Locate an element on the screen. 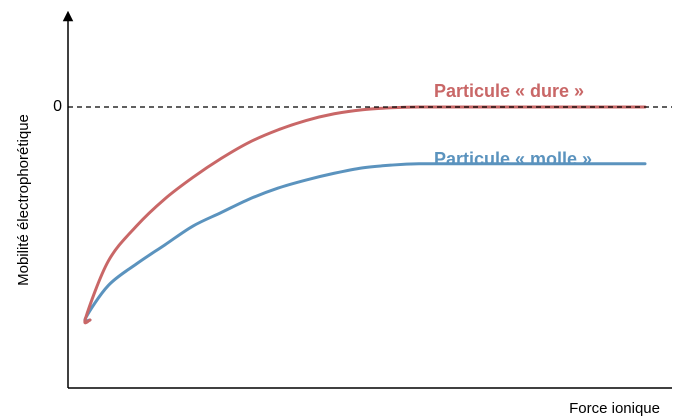  series-label-0: Particule « dure » is located at coordinates (509, 91).